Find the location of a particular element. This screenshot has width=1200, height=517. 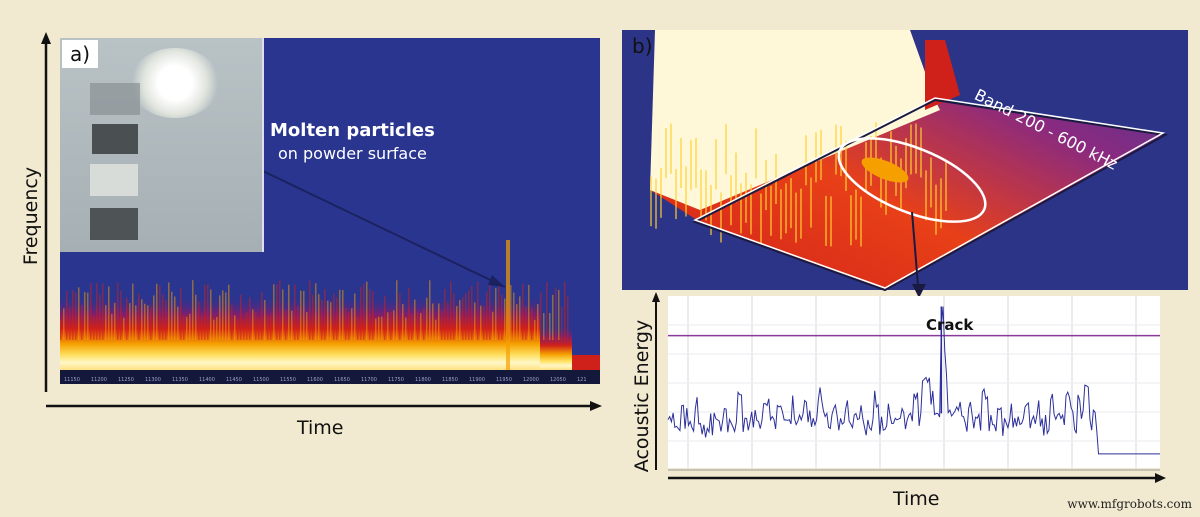

x-axis-title-a: Time is located at coordinates (320, 428).